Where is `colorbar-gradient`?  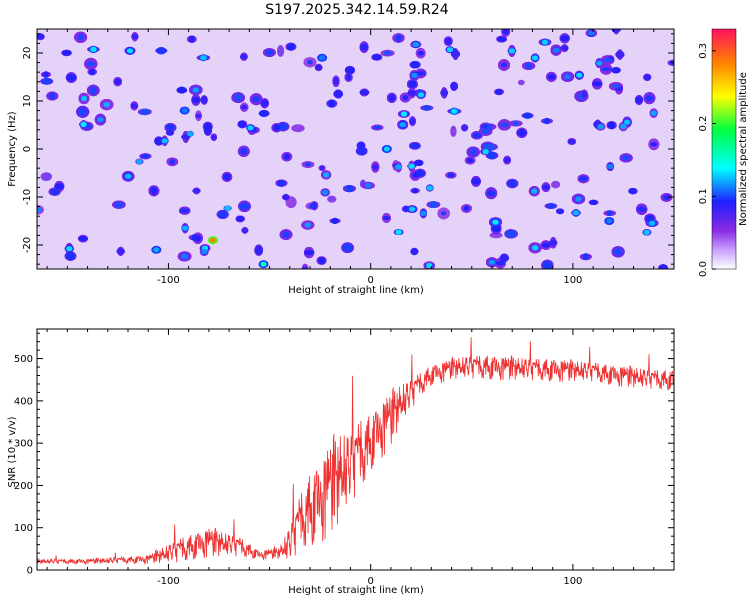 colorbar-gradient is located at coordinates (724, 149).